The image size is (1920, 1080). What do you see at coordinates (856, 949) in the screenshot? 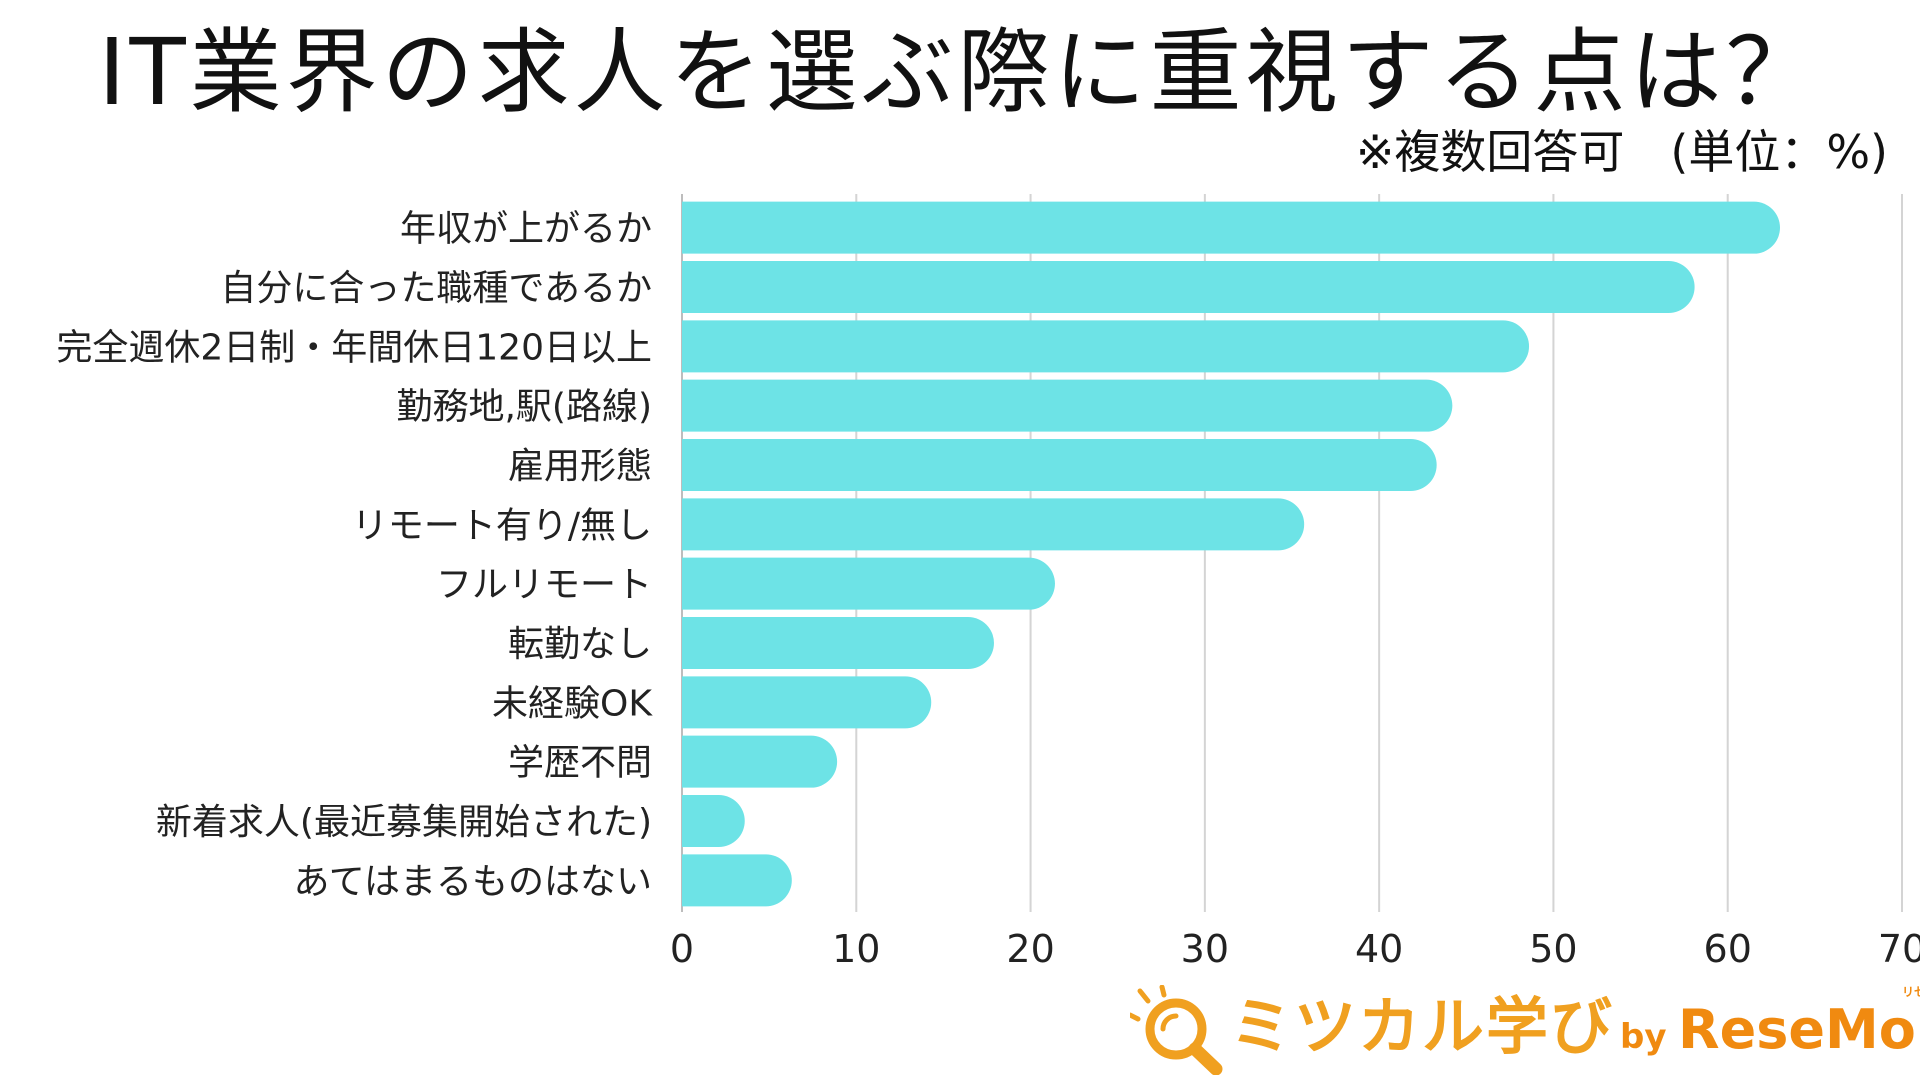
I see `x-tick-label: 10` at bounding box center [856, 949].